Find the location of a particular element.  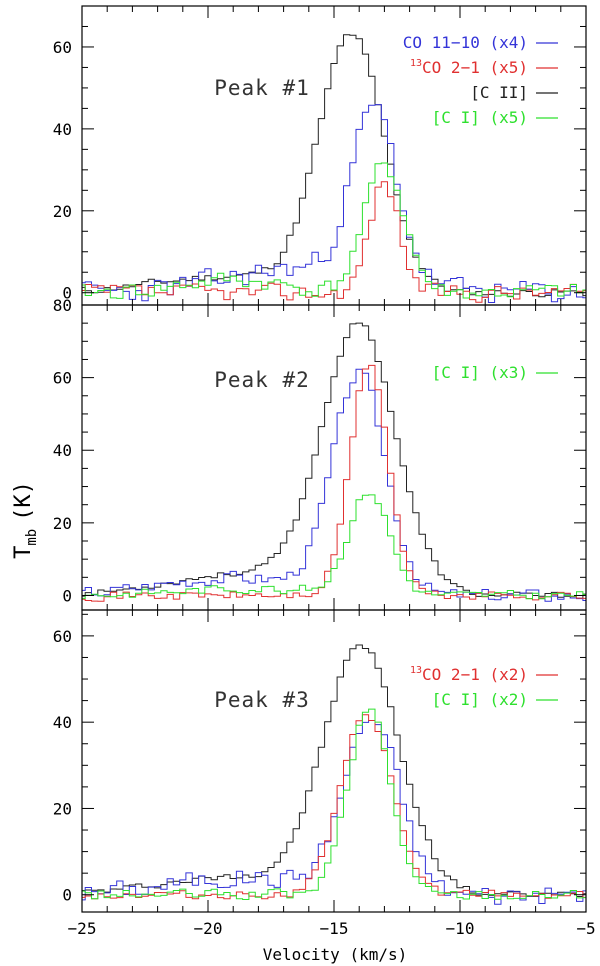

y-axis-label-unit: (K) is located at coordinates (23, 501).